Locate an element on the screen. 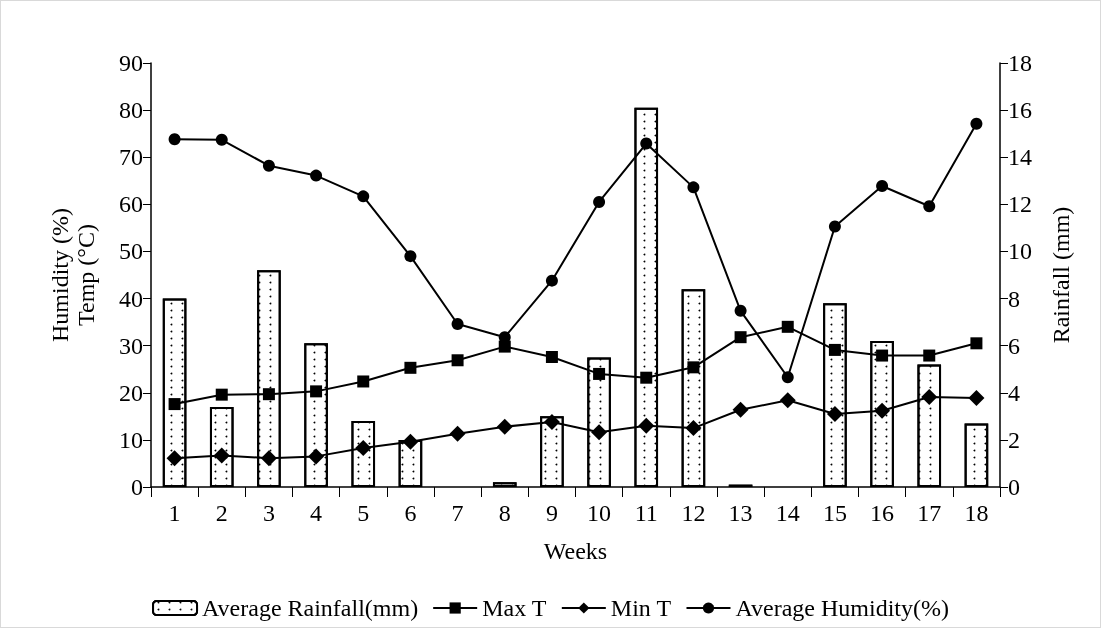 Image resolution: width=1101 pixels, height=628 pixels. x-tick-label: 12 is located at coordinates (693, 513).